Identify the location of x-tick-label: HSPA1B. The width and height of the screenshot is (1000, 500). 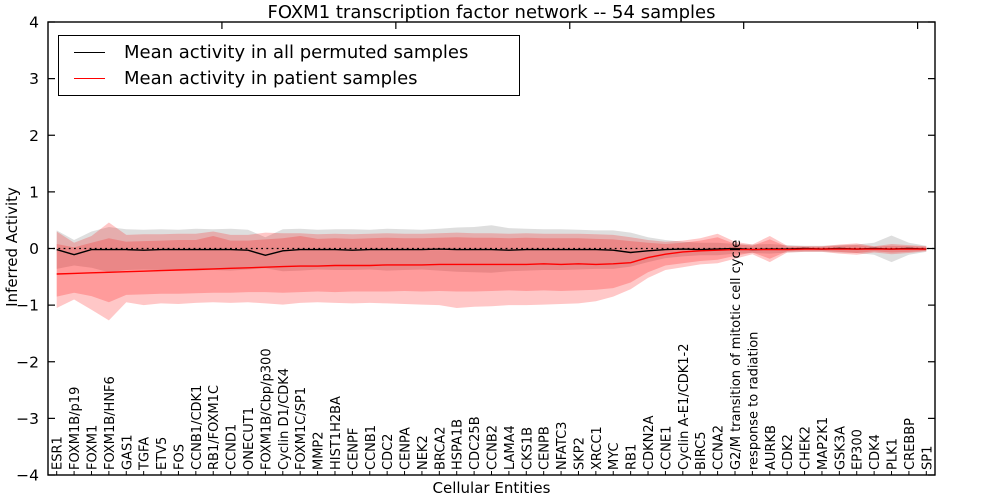
(458, 444).